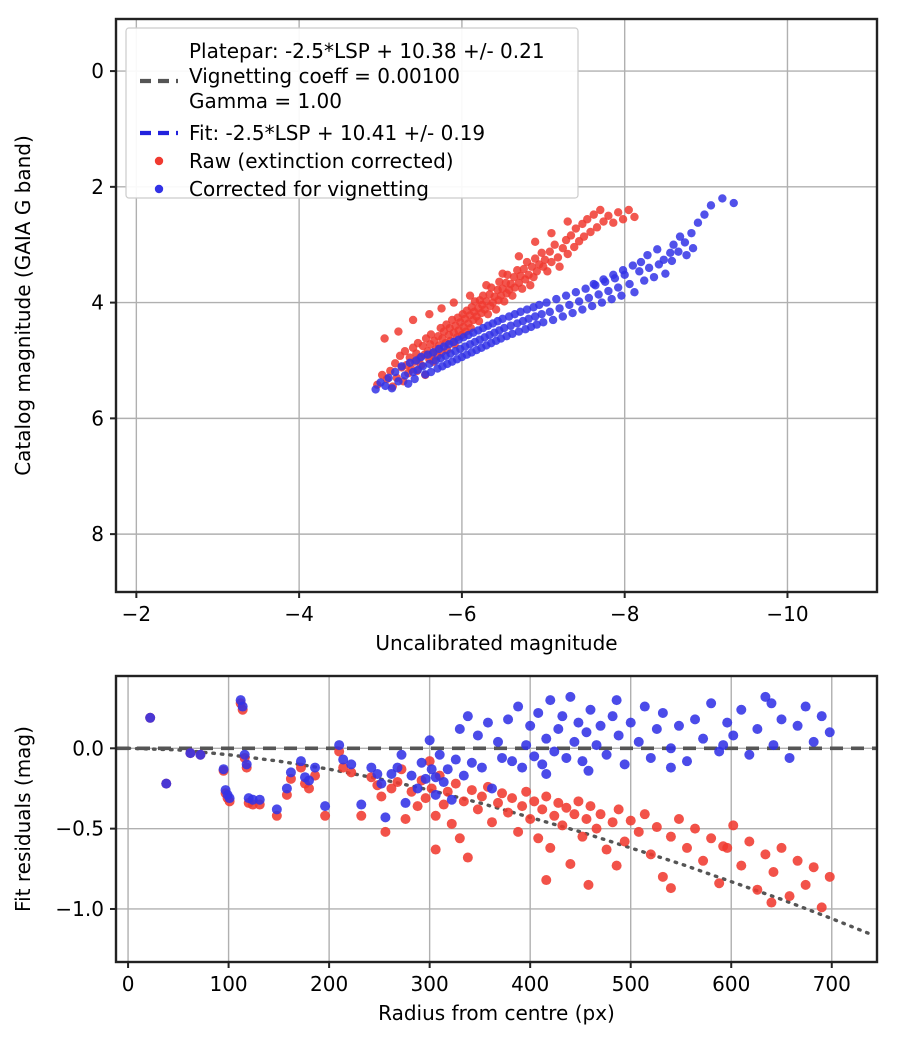 The image size is (900, 1050). Describe the element at coordinates (265, 101) in the screenshot. I see `legend-label-platepar: Gamma = 1.00` at that location.